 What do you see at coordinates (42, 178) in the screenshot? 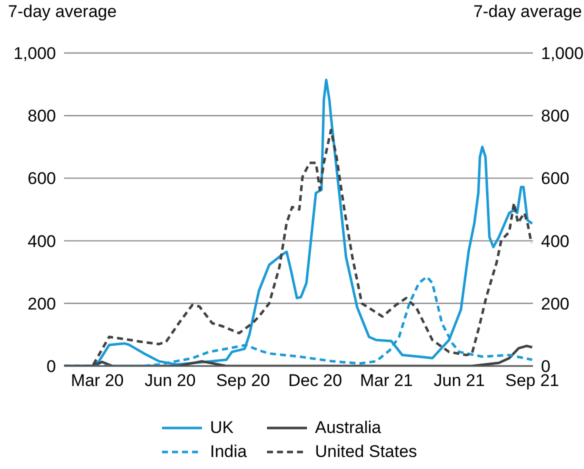
I see `y-tick-label: 600` at bounding box center [42, 178].